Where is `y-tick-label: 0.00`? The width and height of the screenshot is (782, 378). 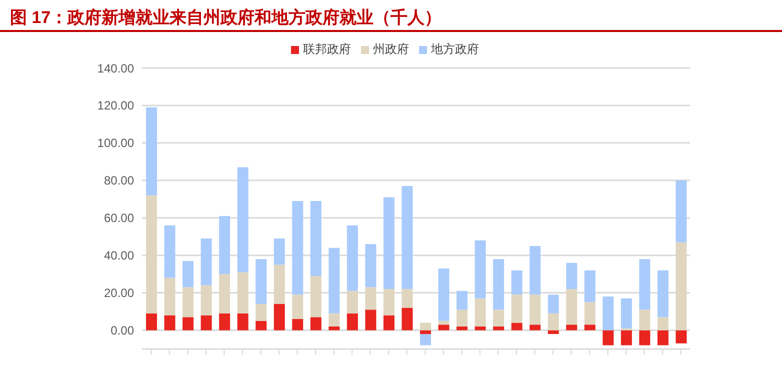 y-tick-label: 0.00 is located at coordinates (122, 331).